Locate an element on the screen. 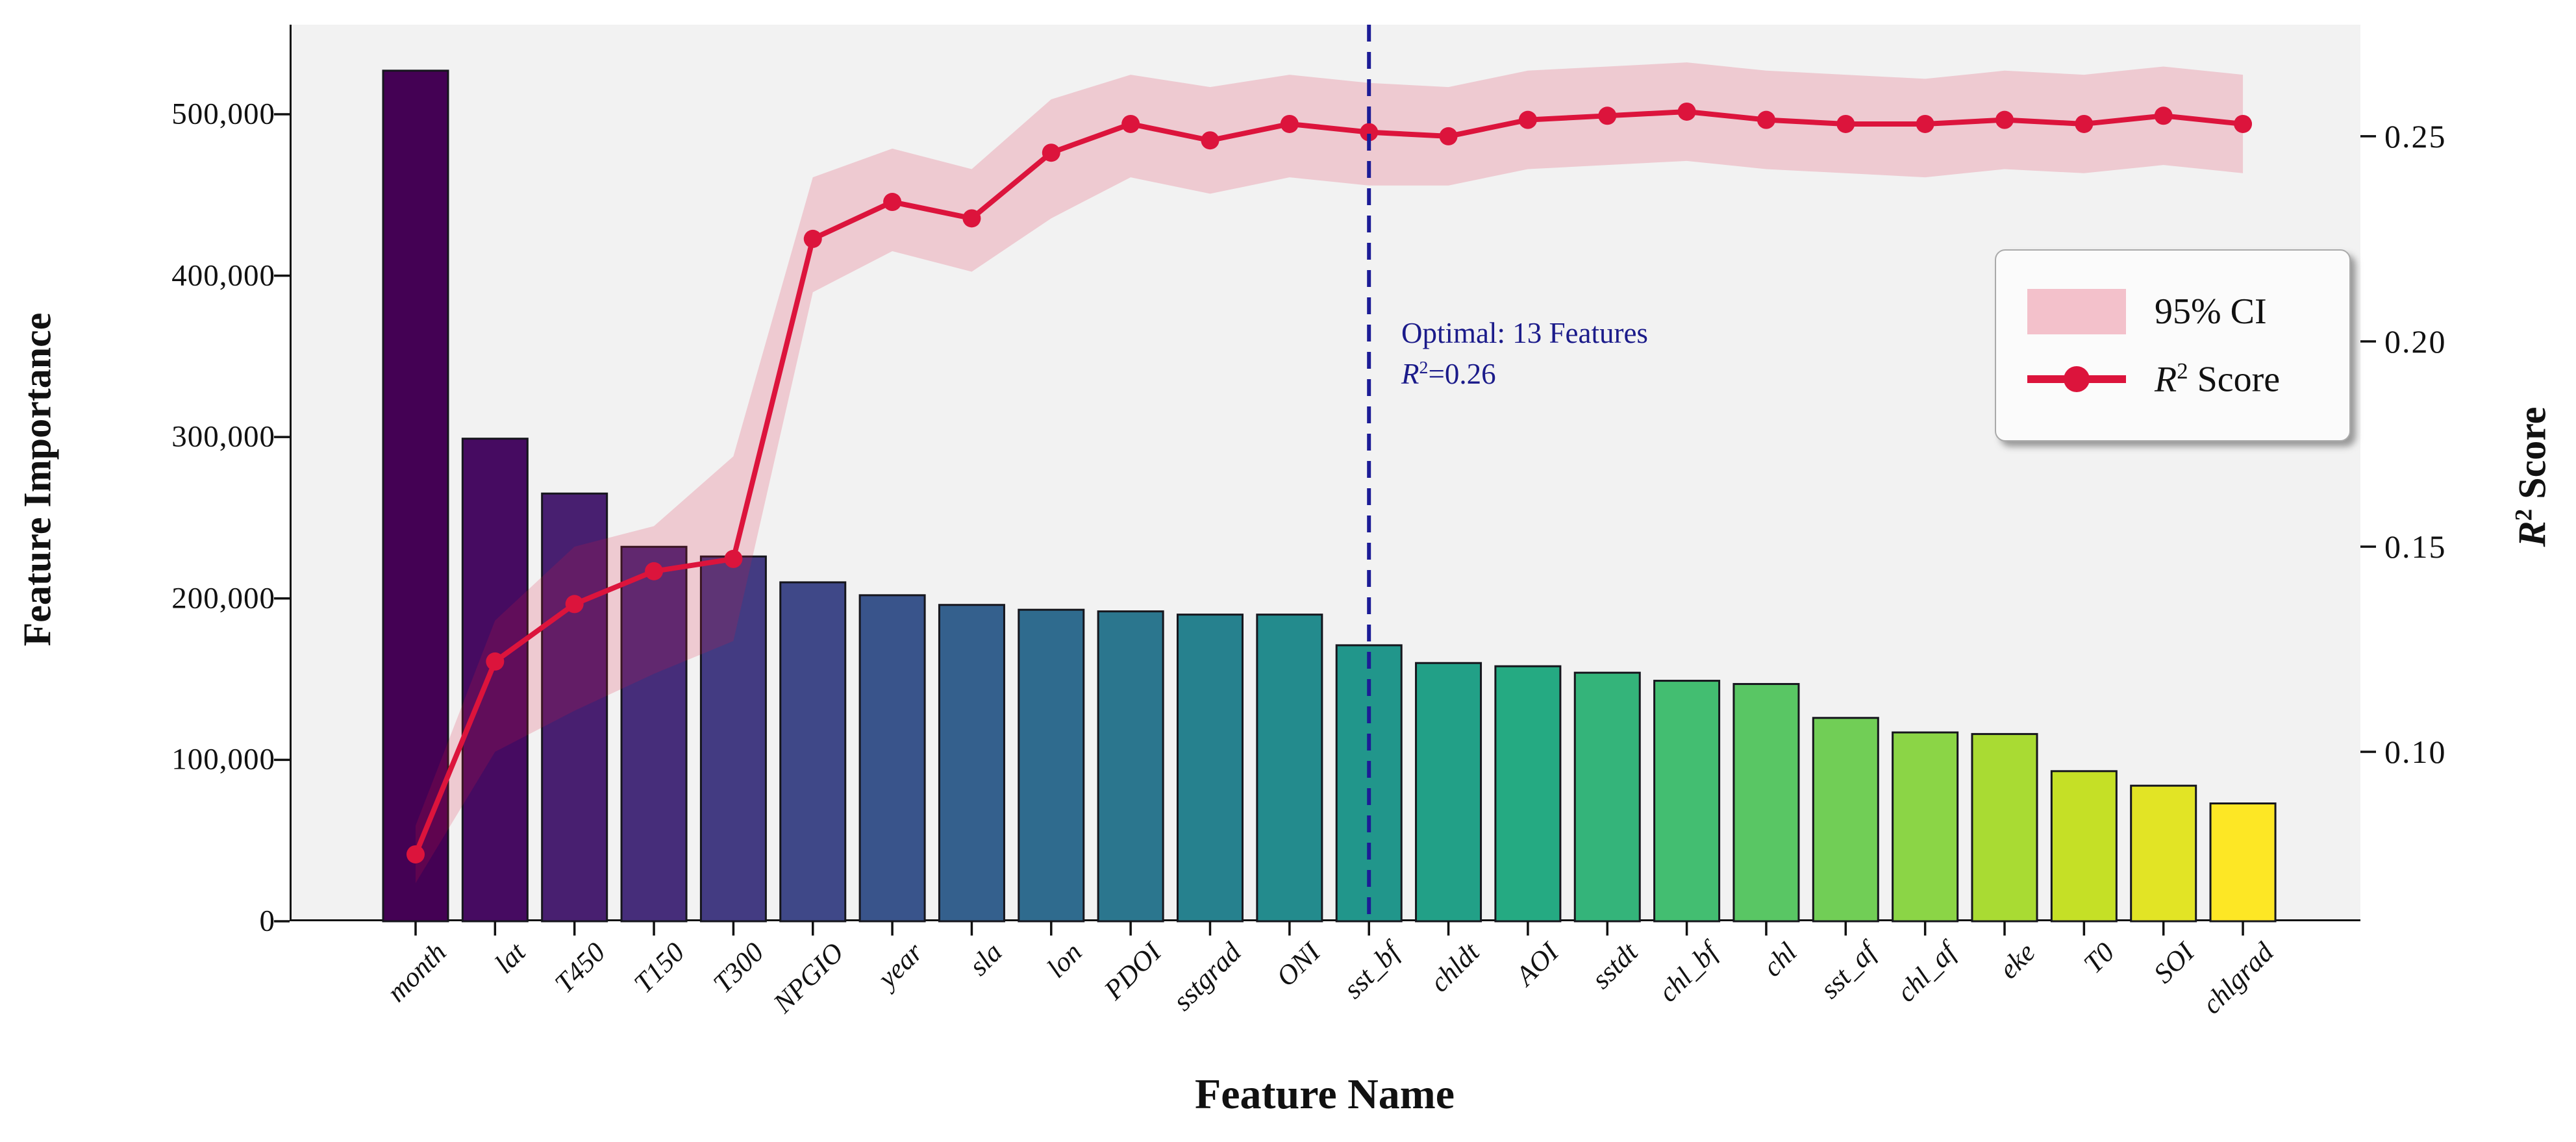 Image resolution: width=2576 pixels, height=1142 pixels. r2-point-sst_bf is located at coordinates (1369, 132).